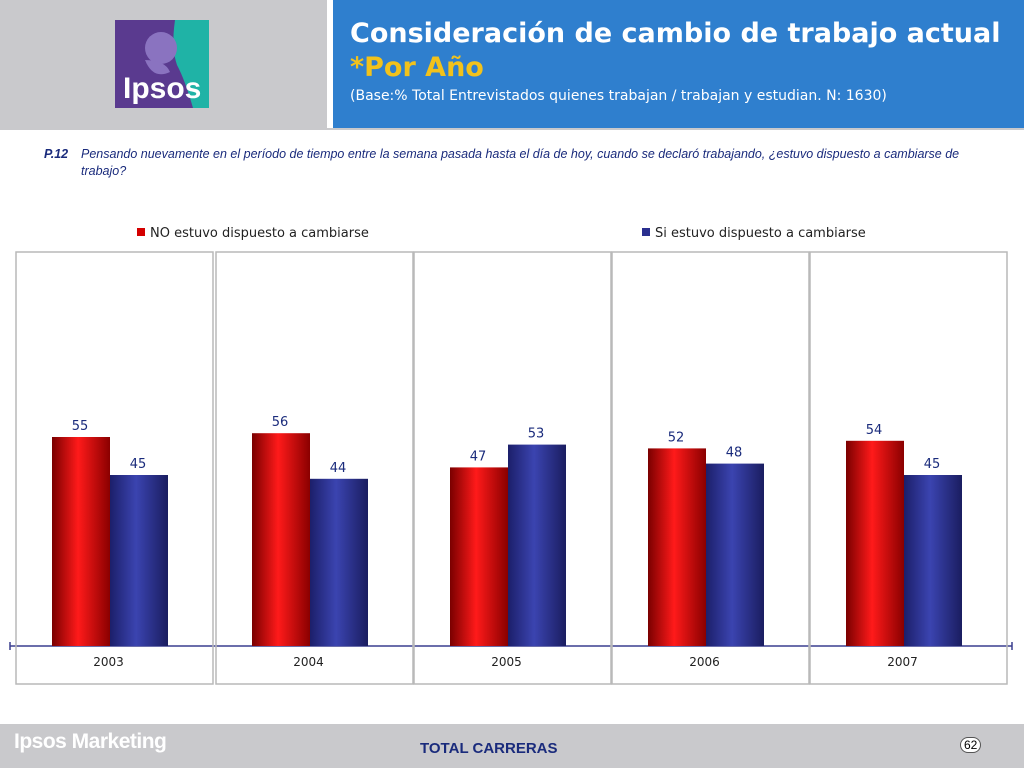 The height and width of the screenshot is (768, 1024). What do you see at coordinates (734, 453) in the screenshot?
I see `data-label: 48` at bounding box center [734, 453].